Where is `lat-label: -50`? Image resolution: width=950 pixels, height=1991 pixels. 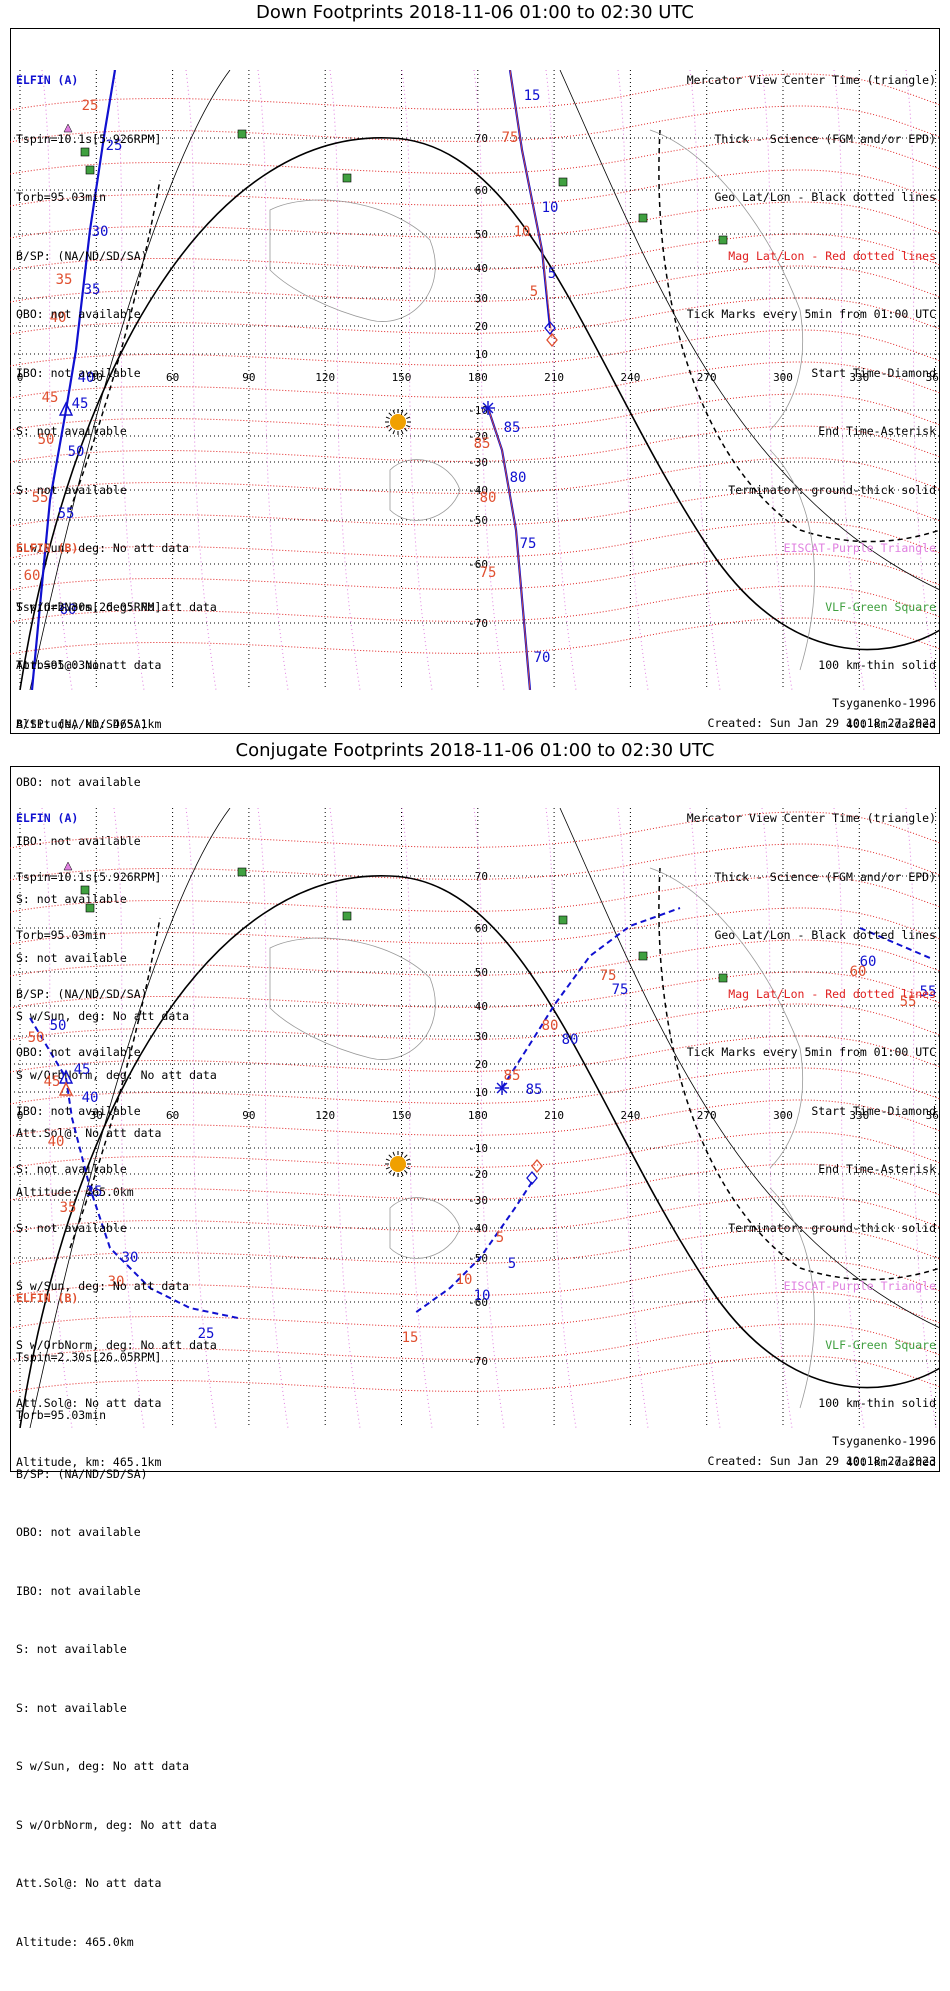
lat-label: -50 is located at coordinates (478, 520).